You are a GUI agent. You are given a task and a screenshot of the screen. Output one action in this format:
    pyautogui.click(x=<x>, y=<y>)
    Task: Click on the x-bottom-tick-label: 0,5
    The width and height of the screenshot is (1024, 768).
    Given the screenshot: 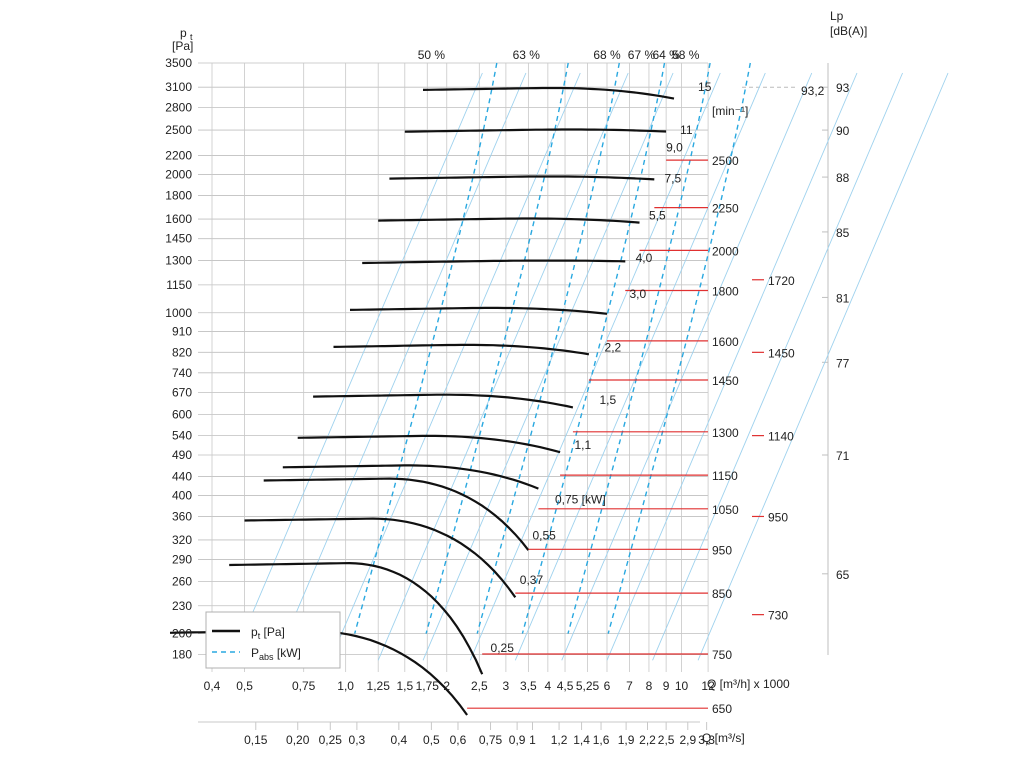 What is the action you would take?
    pyautogui.click(x=431, y=740)
    